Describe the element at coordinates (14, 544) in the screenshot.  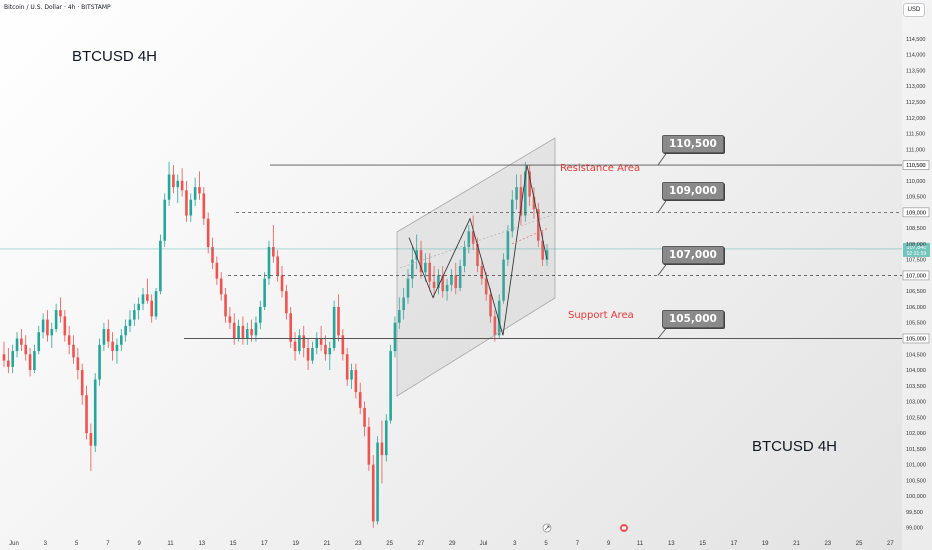
I see `x-tick-label: Jun` at that location.